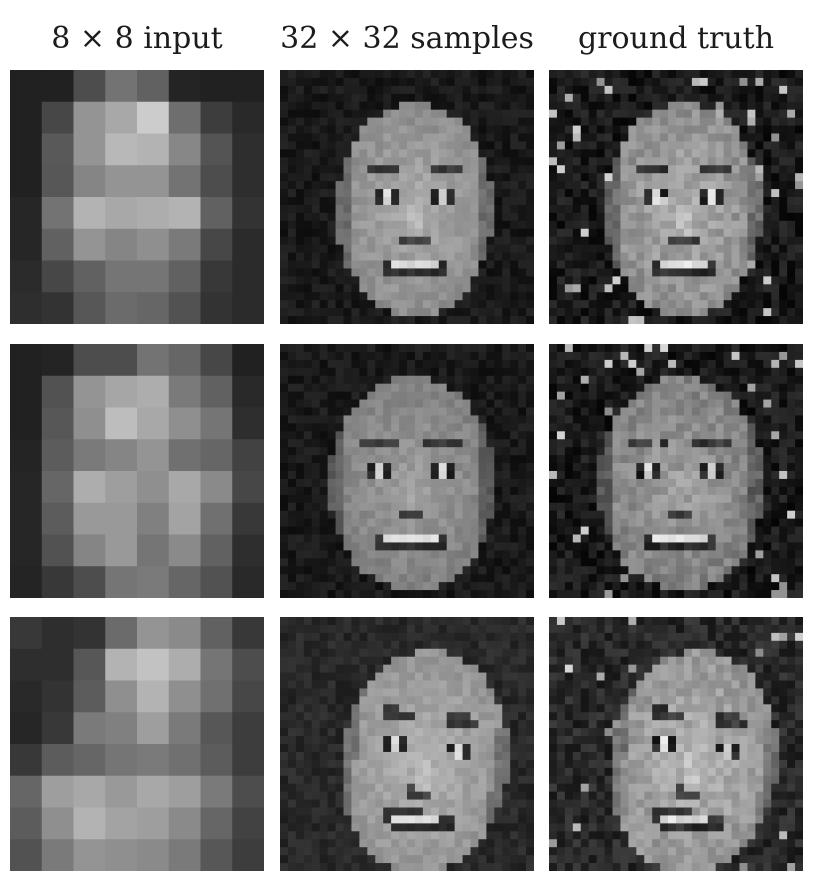 The height and width of the screenshot is (876, 813). Describe the element at coordinates (137, 39) in the screenshot. I see `column-header-input: 8 × 8 input` at that location.